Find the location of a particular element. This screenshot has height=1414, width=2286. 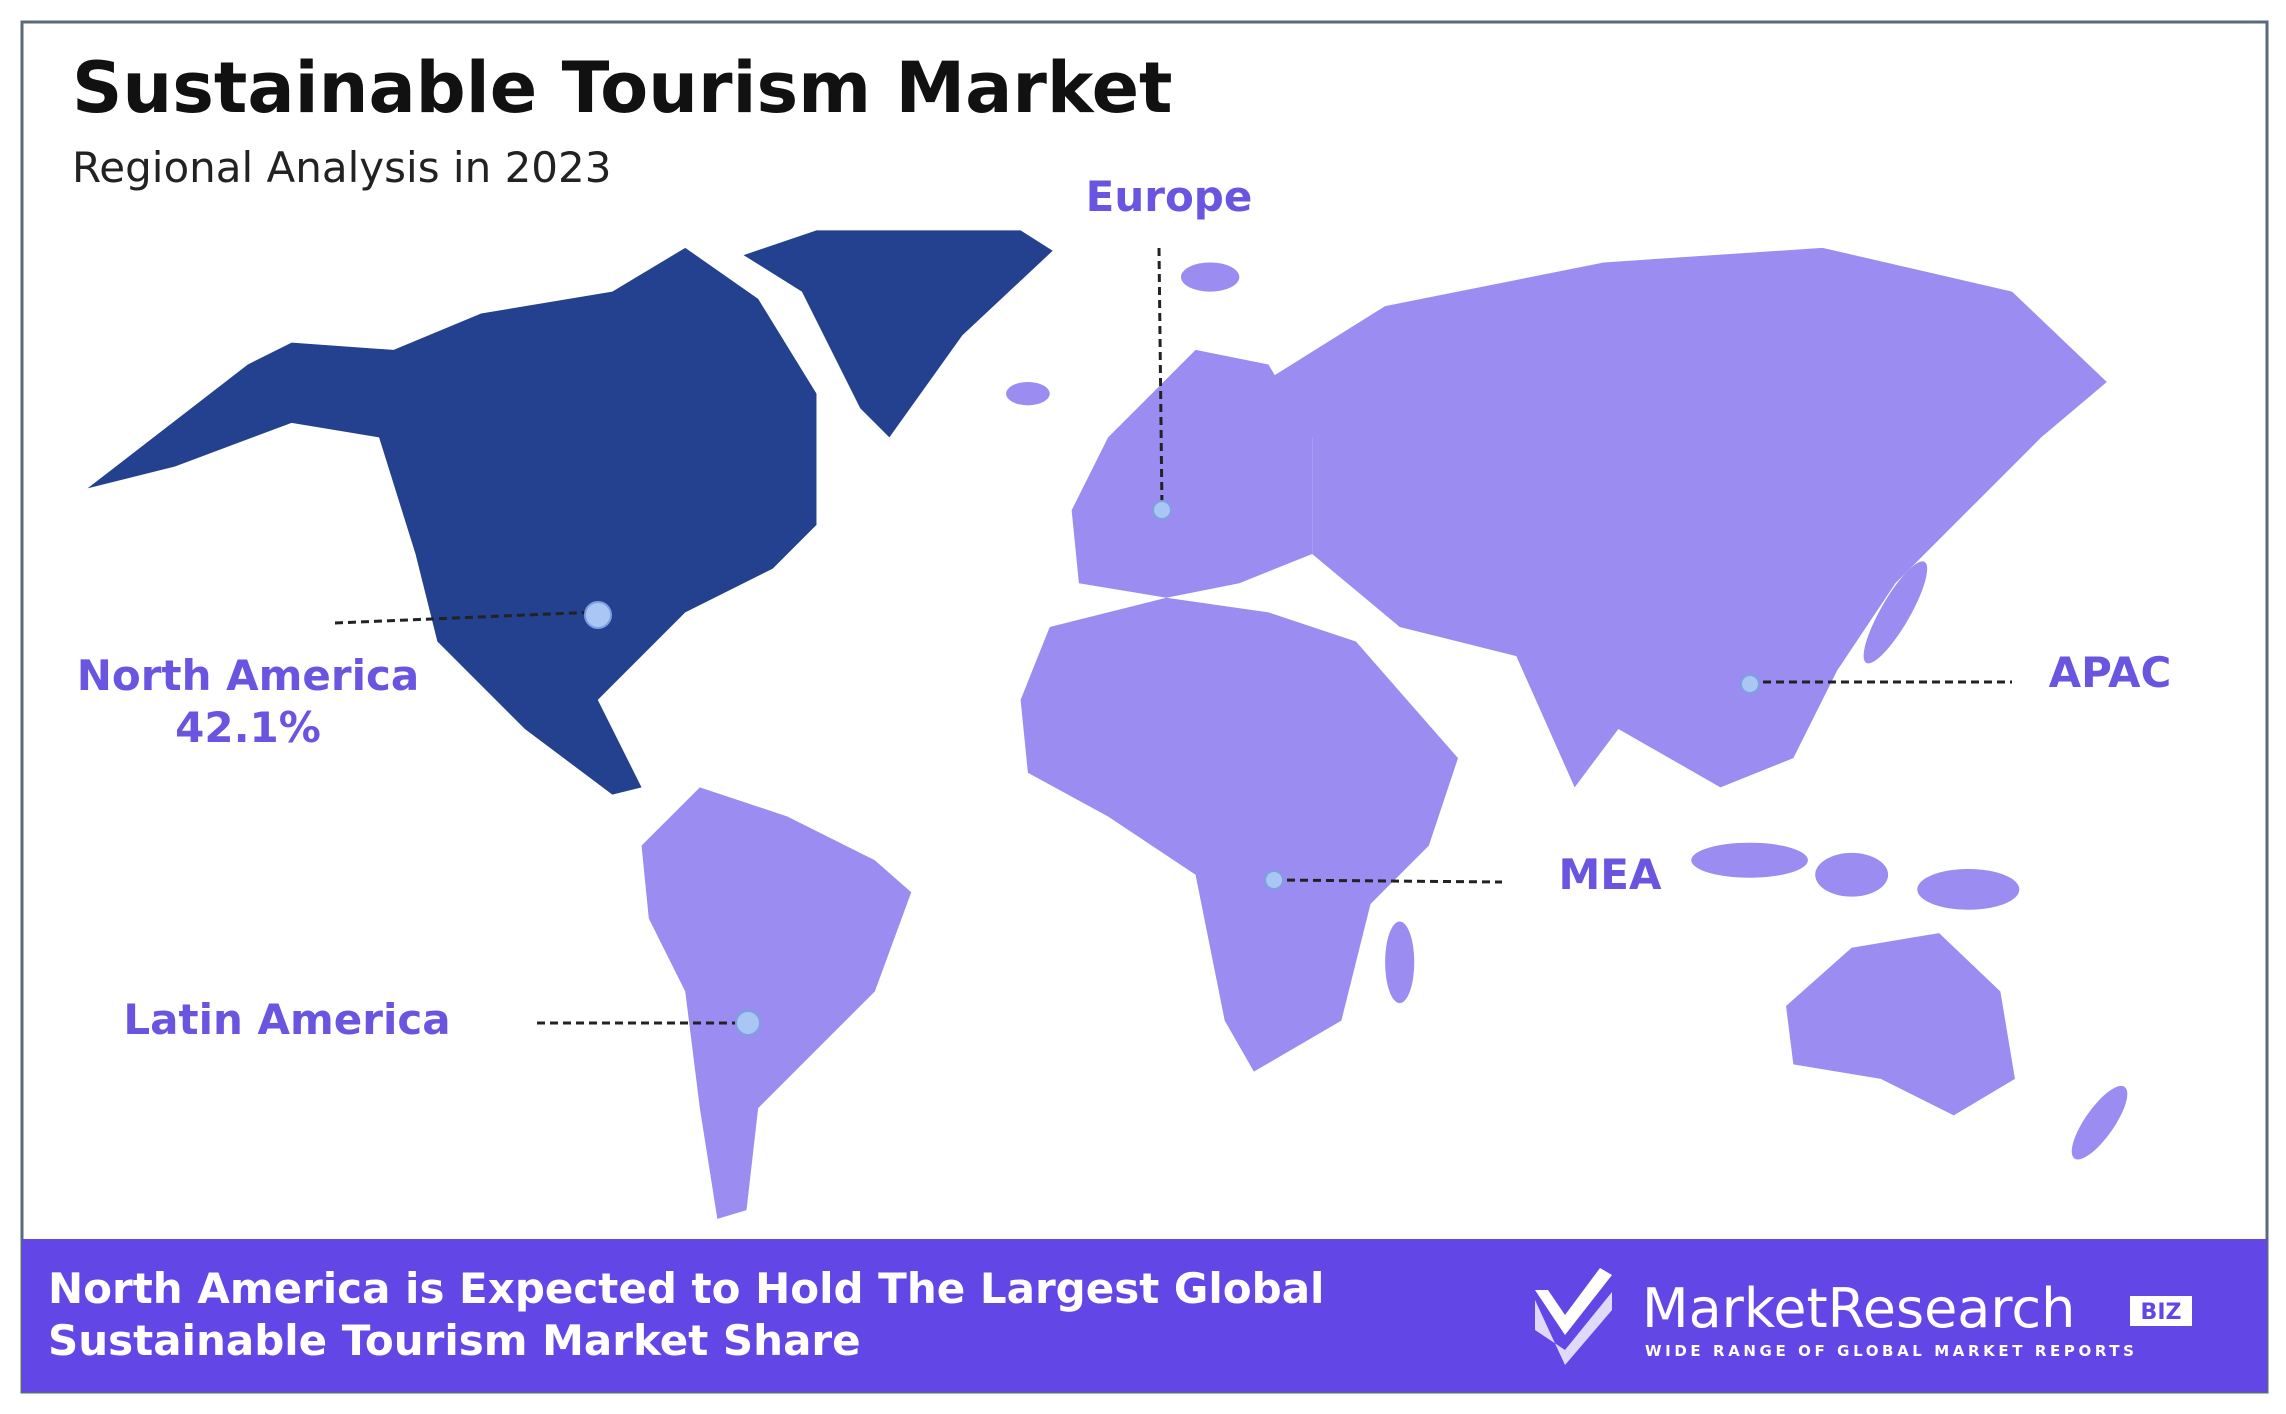

subtitle: Regional Analysis in 2023 is located at coordinates (341, 167).